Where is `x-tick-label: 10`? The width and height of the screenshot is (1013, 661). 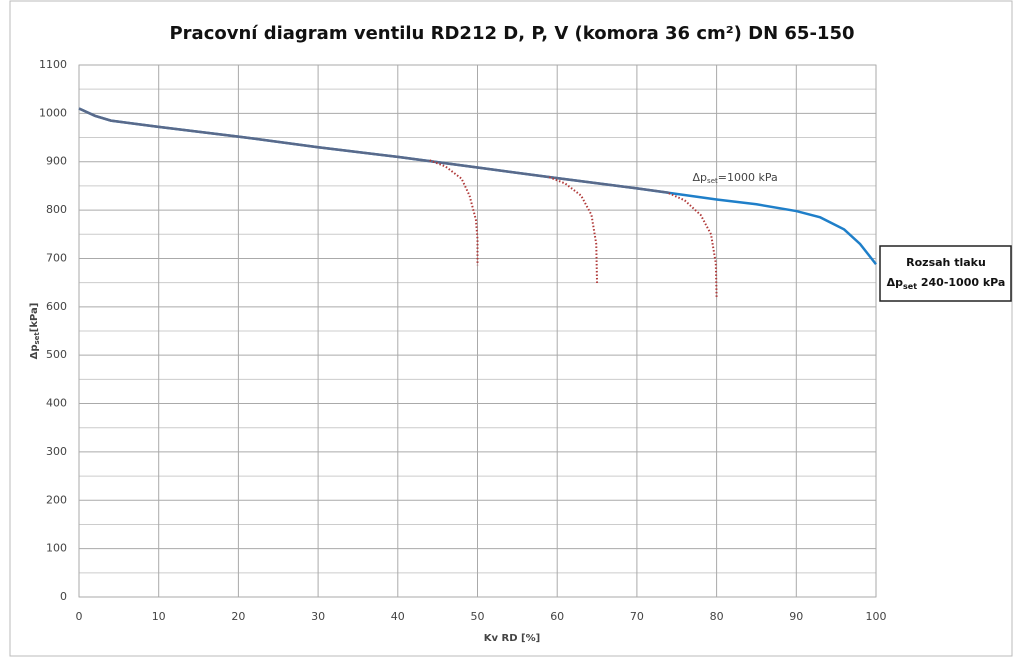
x-tick-label: 10 is located at coordinates (159, 616).